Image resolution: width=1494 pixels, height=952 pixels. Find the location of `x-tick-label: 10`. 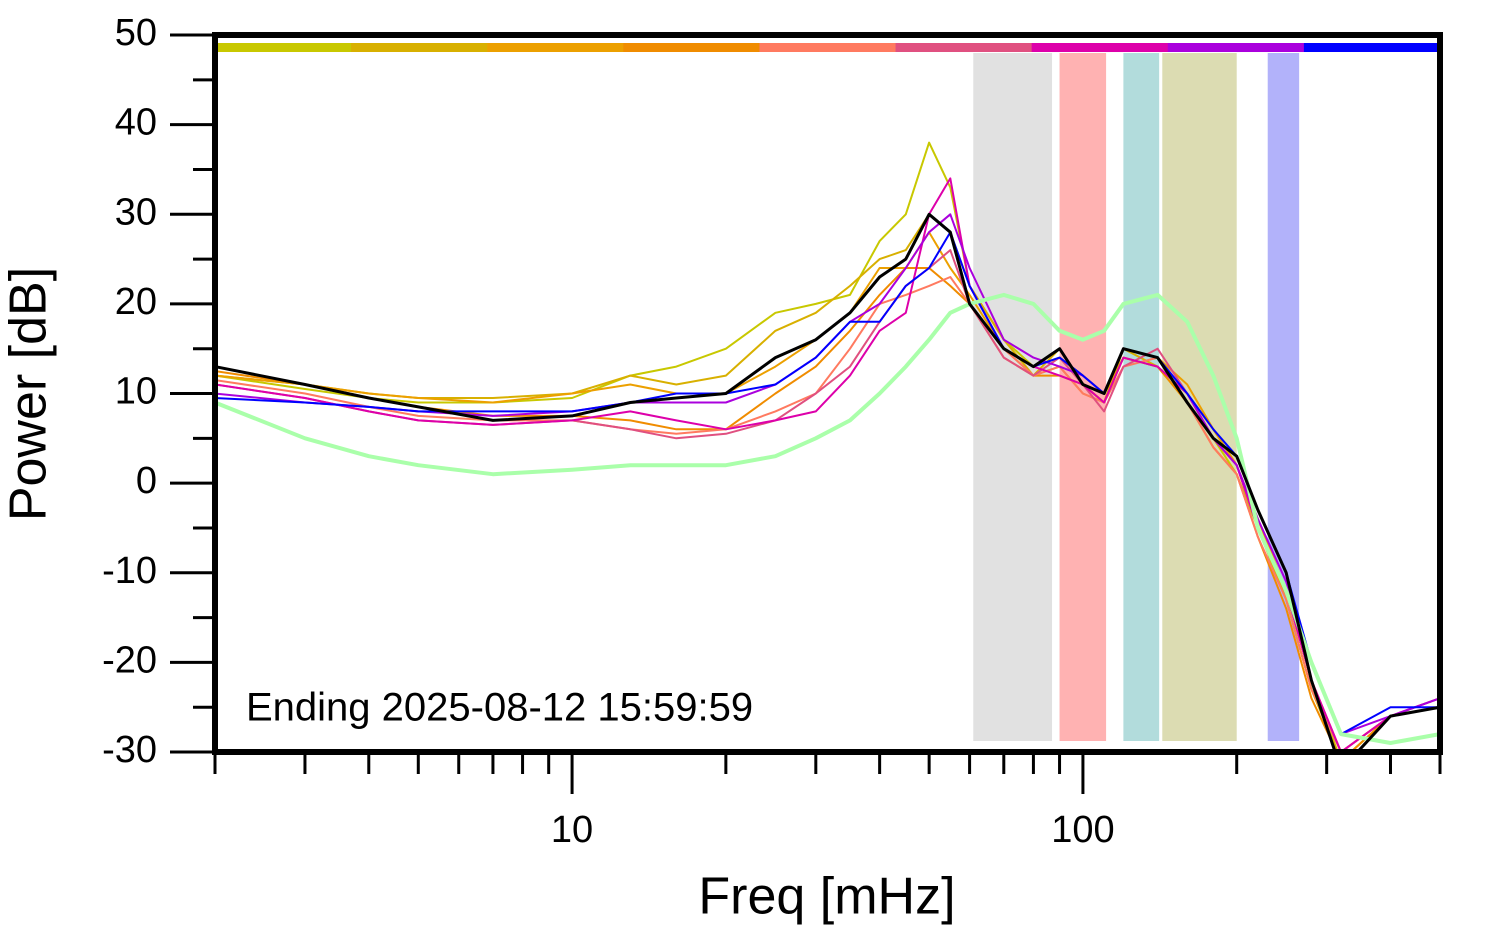

x-tick-label: 10 is located at coordinates (572, 830).